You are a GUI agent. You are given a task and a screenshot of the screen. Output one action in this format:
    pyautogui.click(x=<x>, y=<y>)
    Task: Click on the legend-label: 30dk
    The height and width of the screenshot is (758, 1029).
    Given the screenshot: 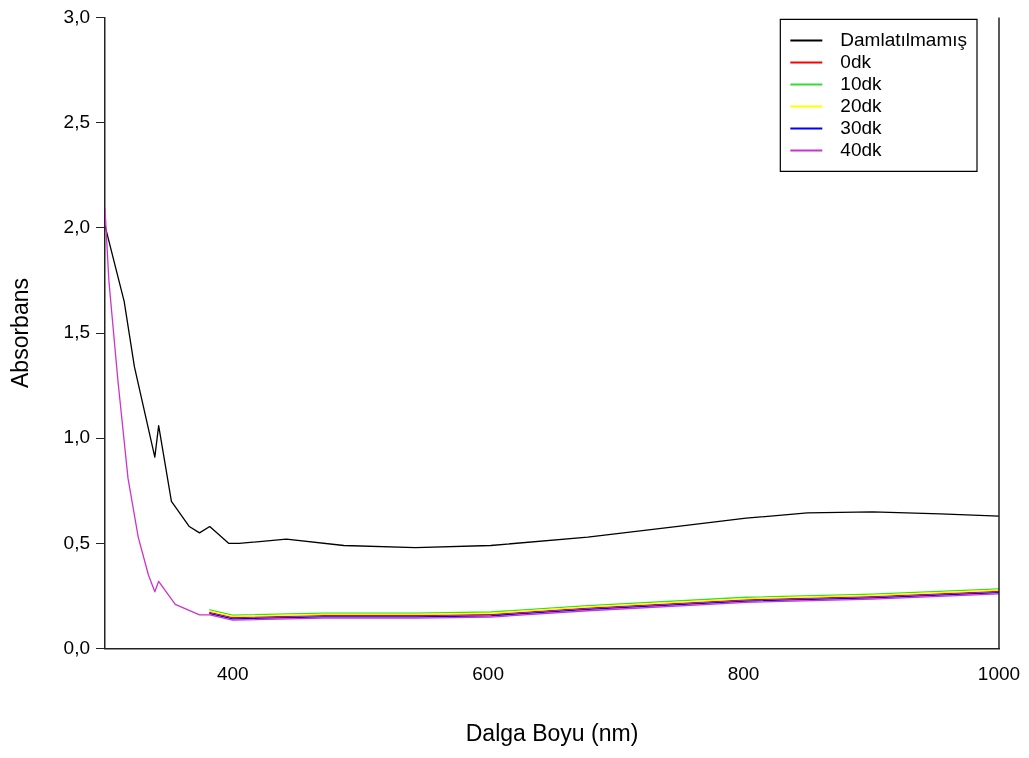 What is the action you would take?
    pyautogui.click(x=861, y=127)
    